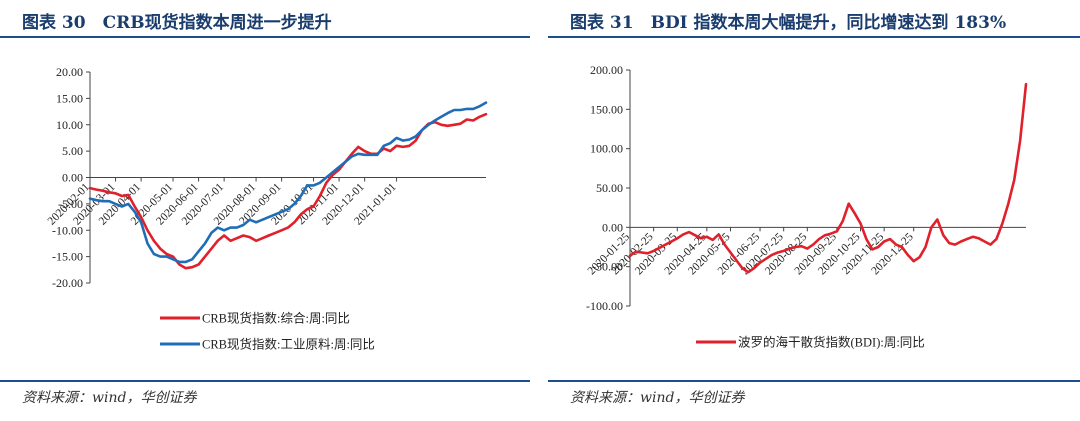 The image size is (1080, 421). I want to click on legend-label: CRB现货指数:工业原料:周:同比, so click(288, 344).